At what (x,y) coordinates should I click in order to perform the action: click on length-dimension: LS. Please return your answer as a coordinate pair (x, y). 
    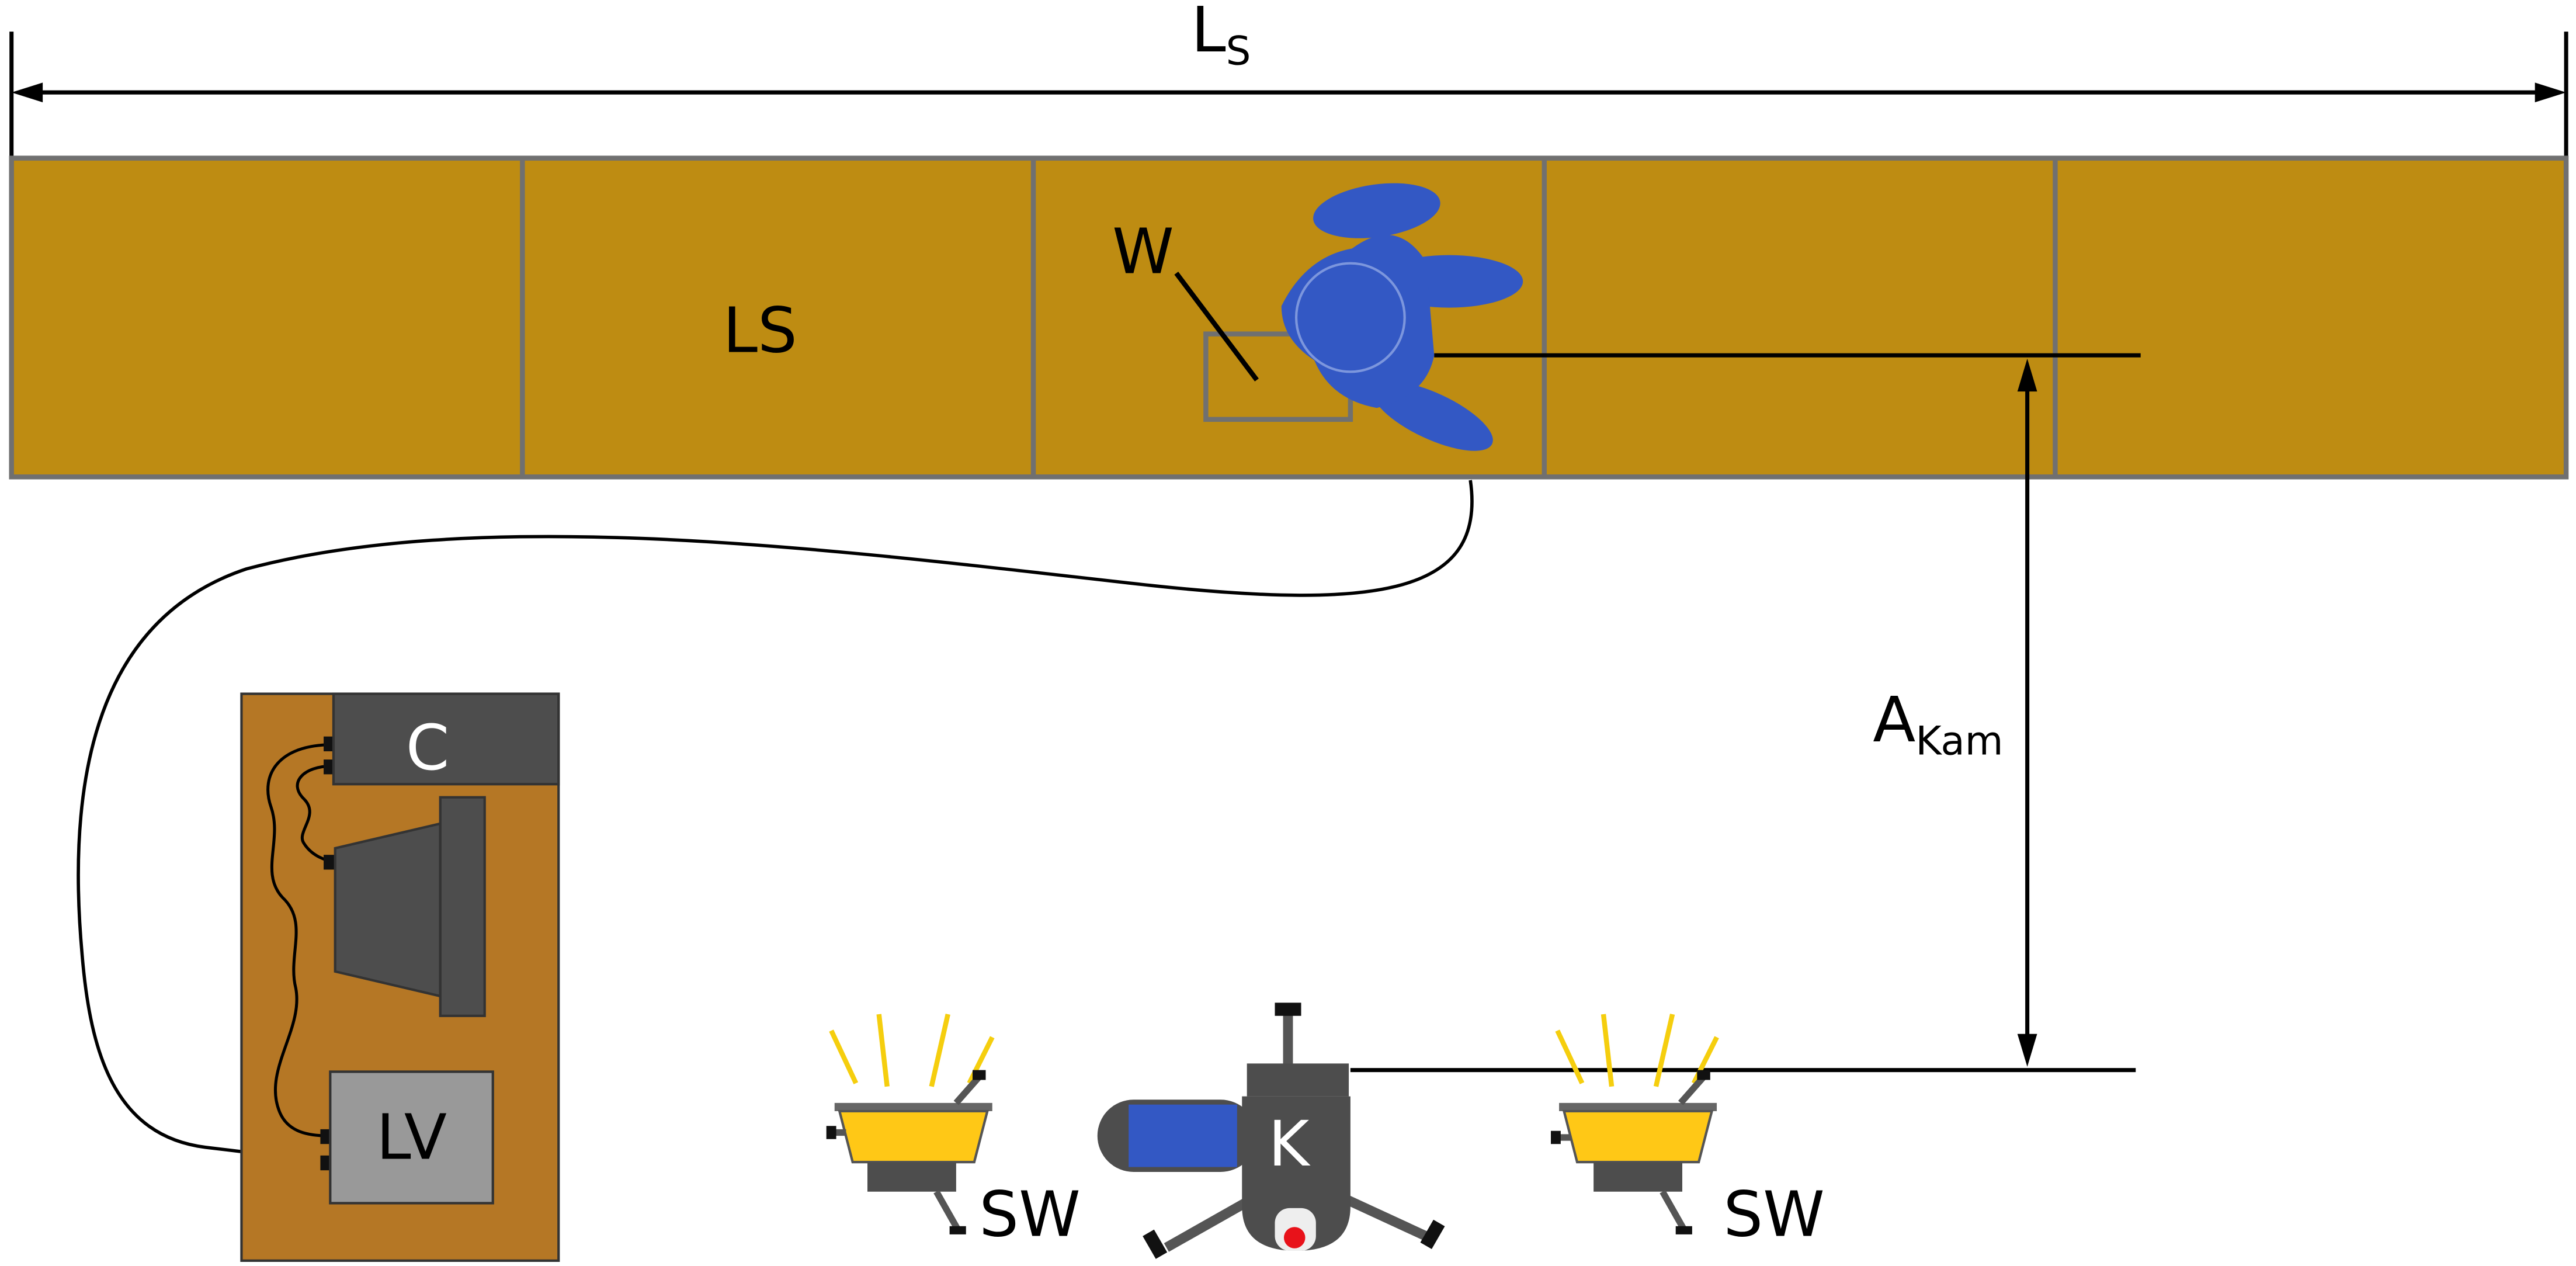
    Looking at the image, I should click on (1288, 79).